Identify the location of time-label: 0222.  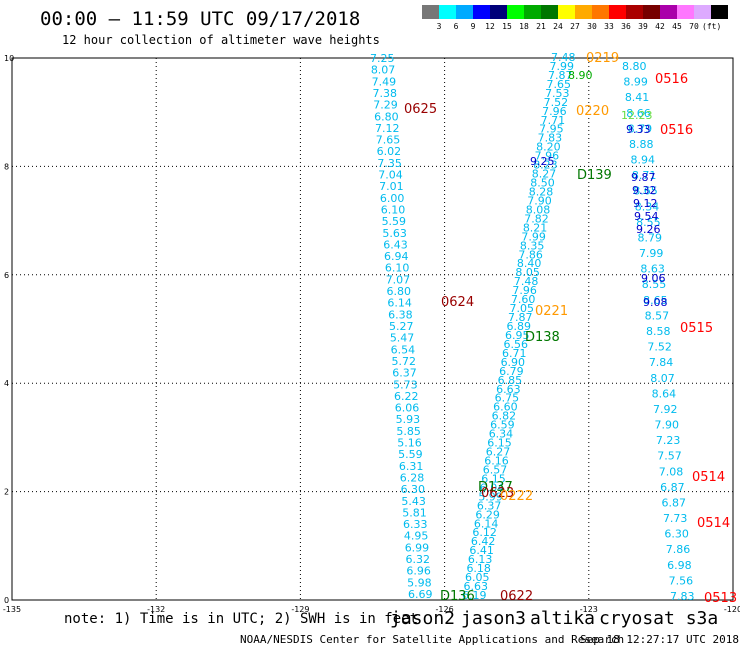
(516, 496).